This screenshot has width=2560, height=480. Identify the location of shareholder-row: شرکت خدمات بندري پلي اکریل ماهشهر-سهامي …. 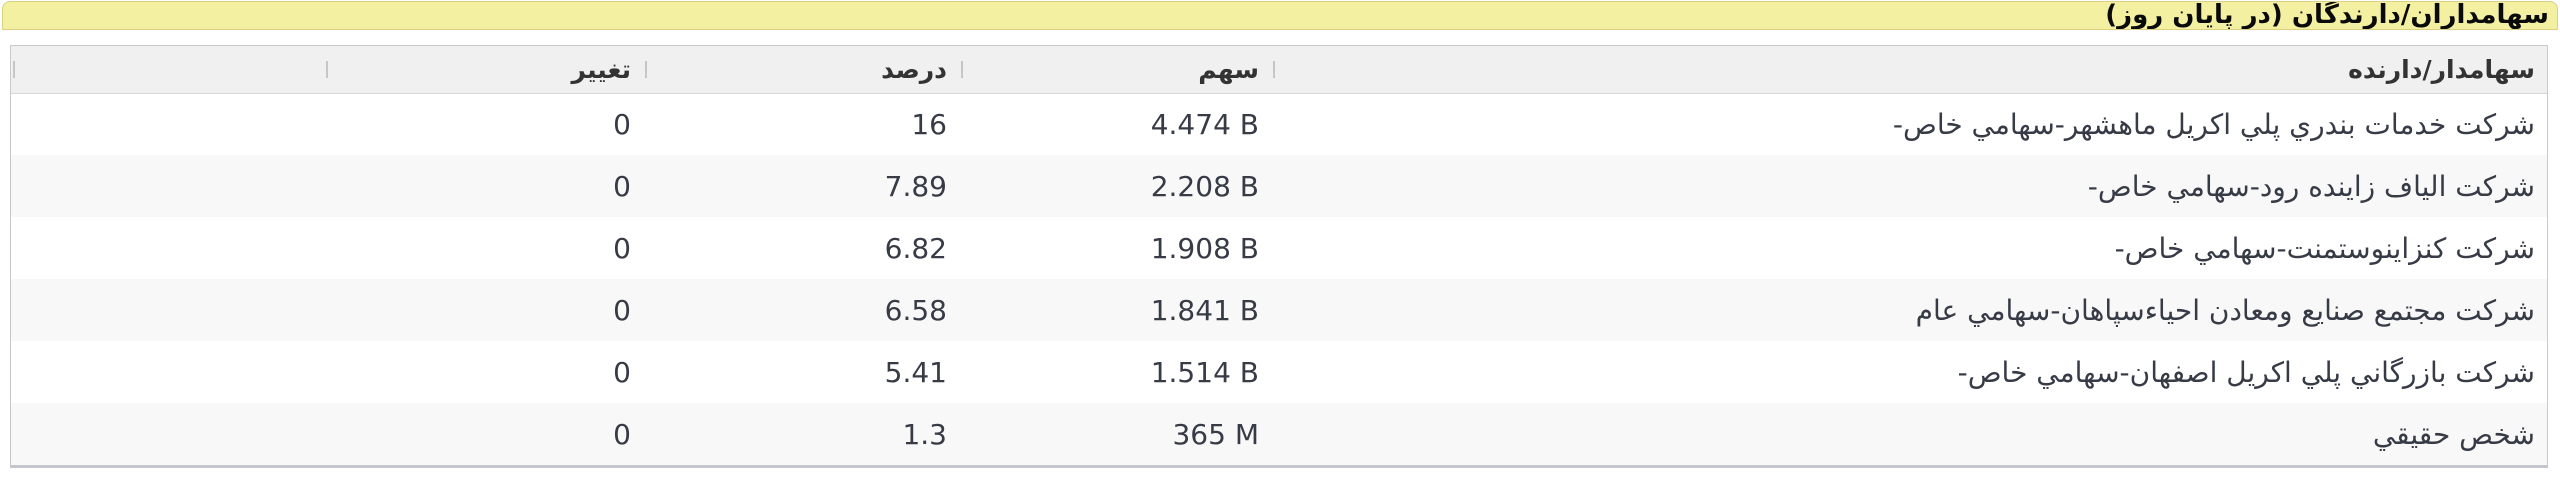
(1279, 124).